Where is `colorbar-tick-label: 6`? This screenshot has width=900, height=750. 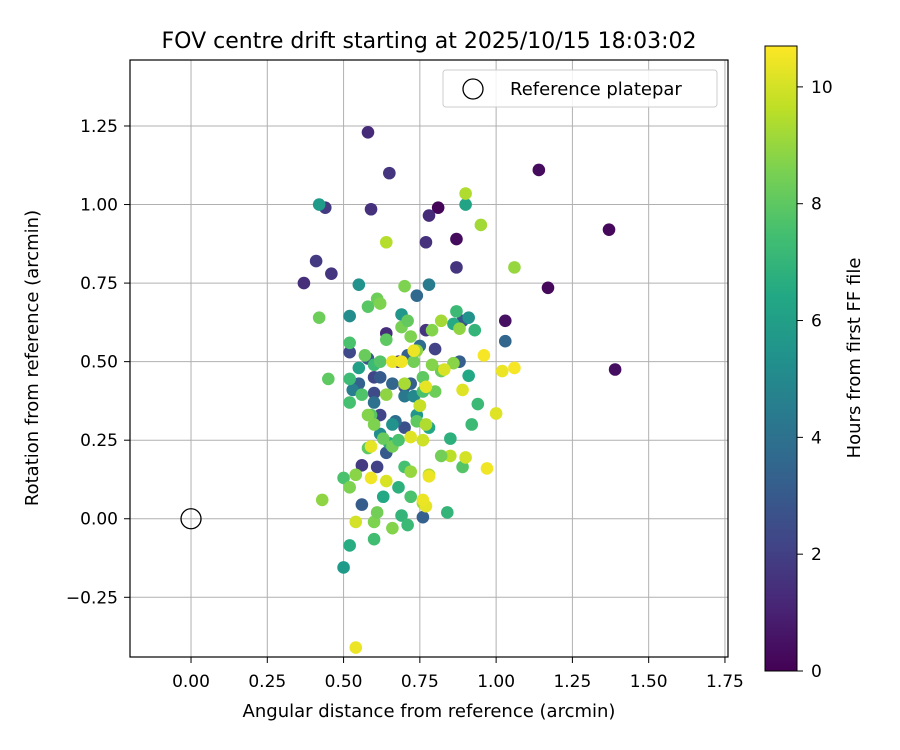 colorbar-tick-label: 6 is located at coordinates (816, 322).